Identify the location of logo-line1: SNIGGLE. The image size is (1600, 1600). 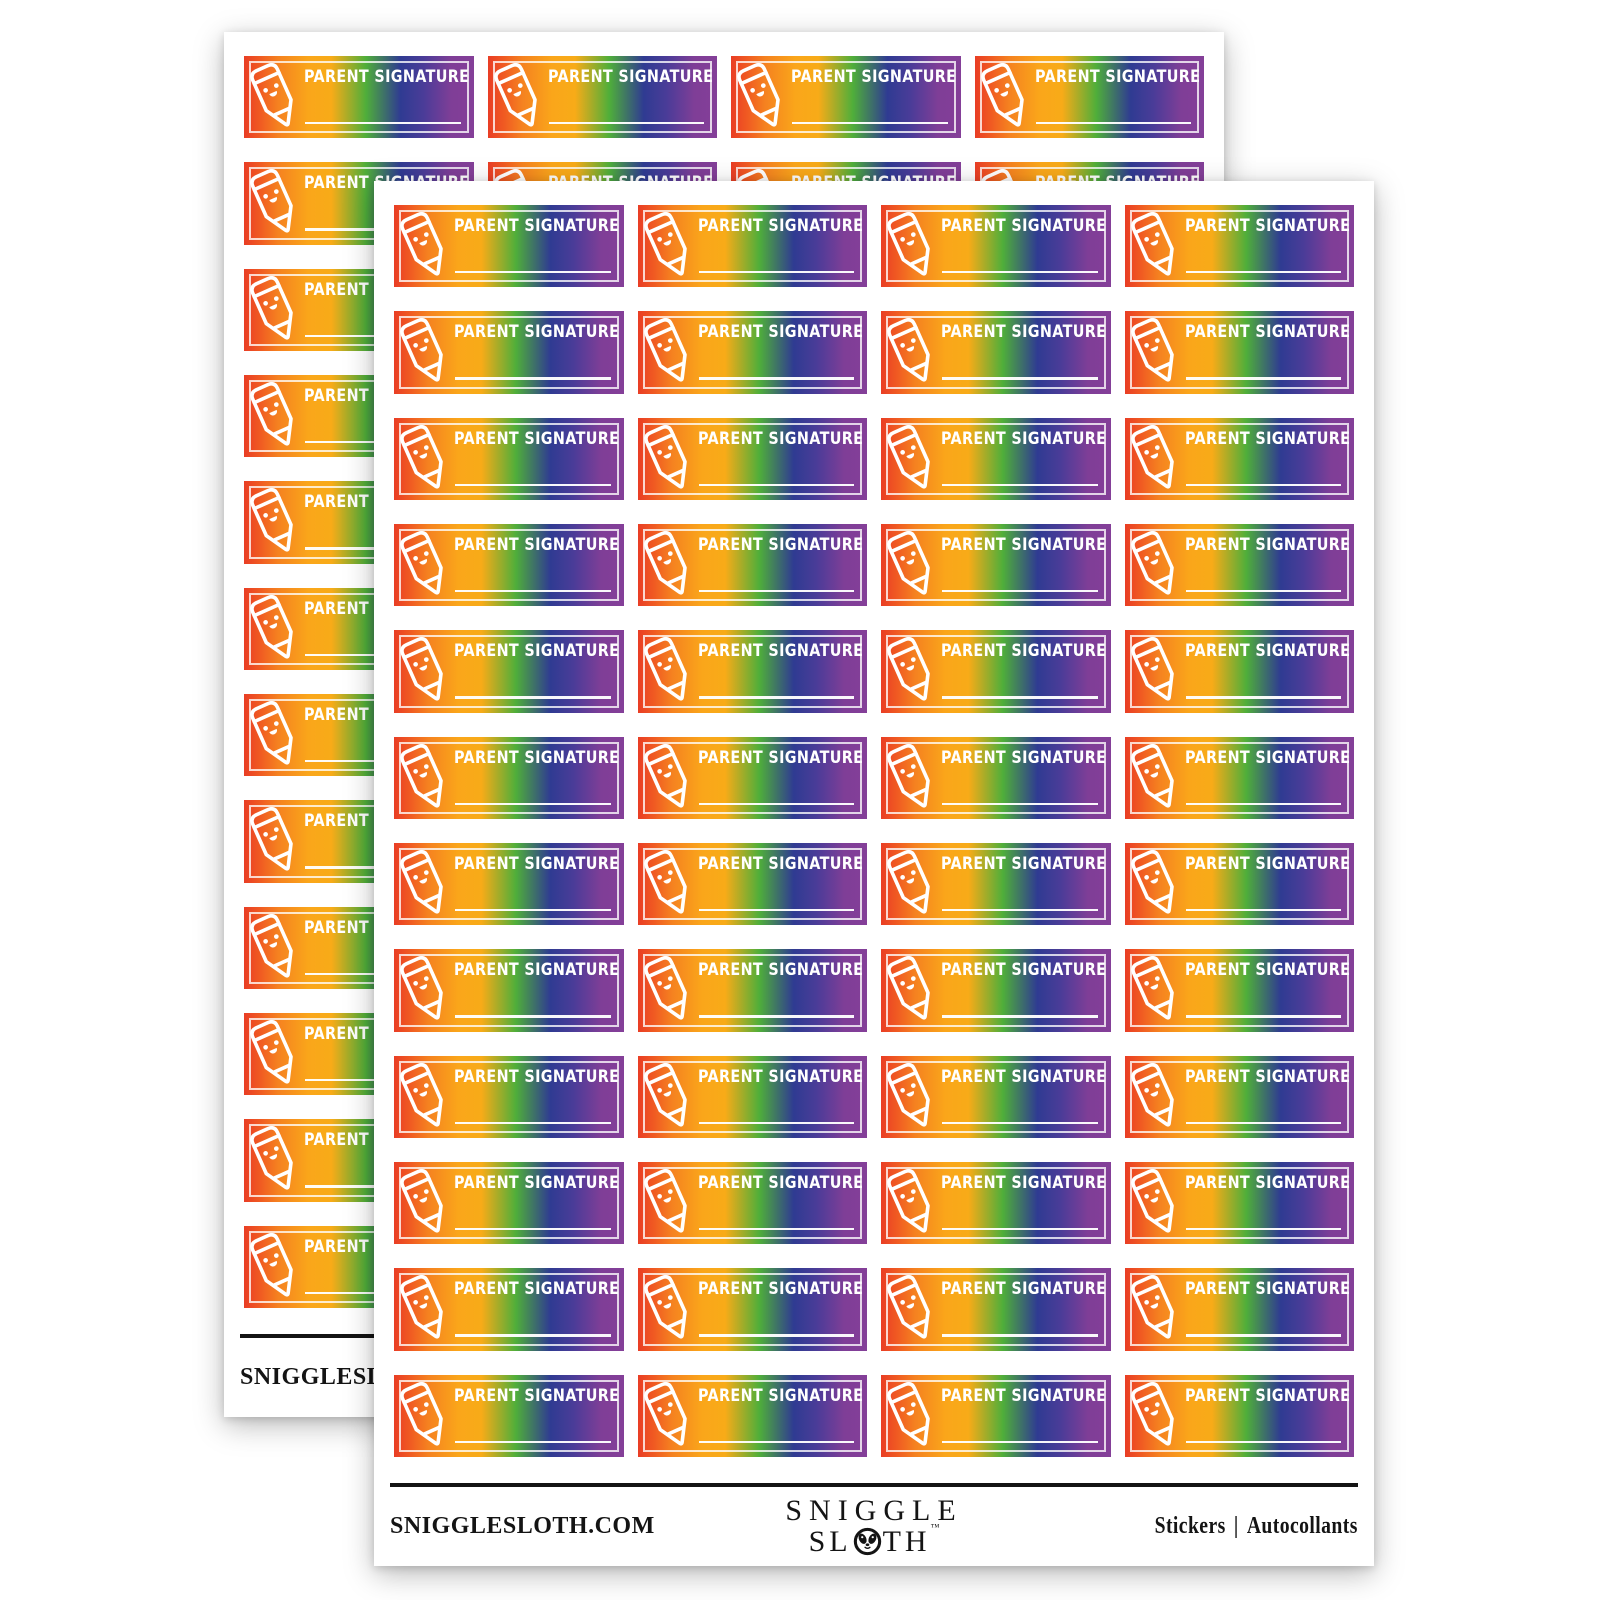
(874, 1510).